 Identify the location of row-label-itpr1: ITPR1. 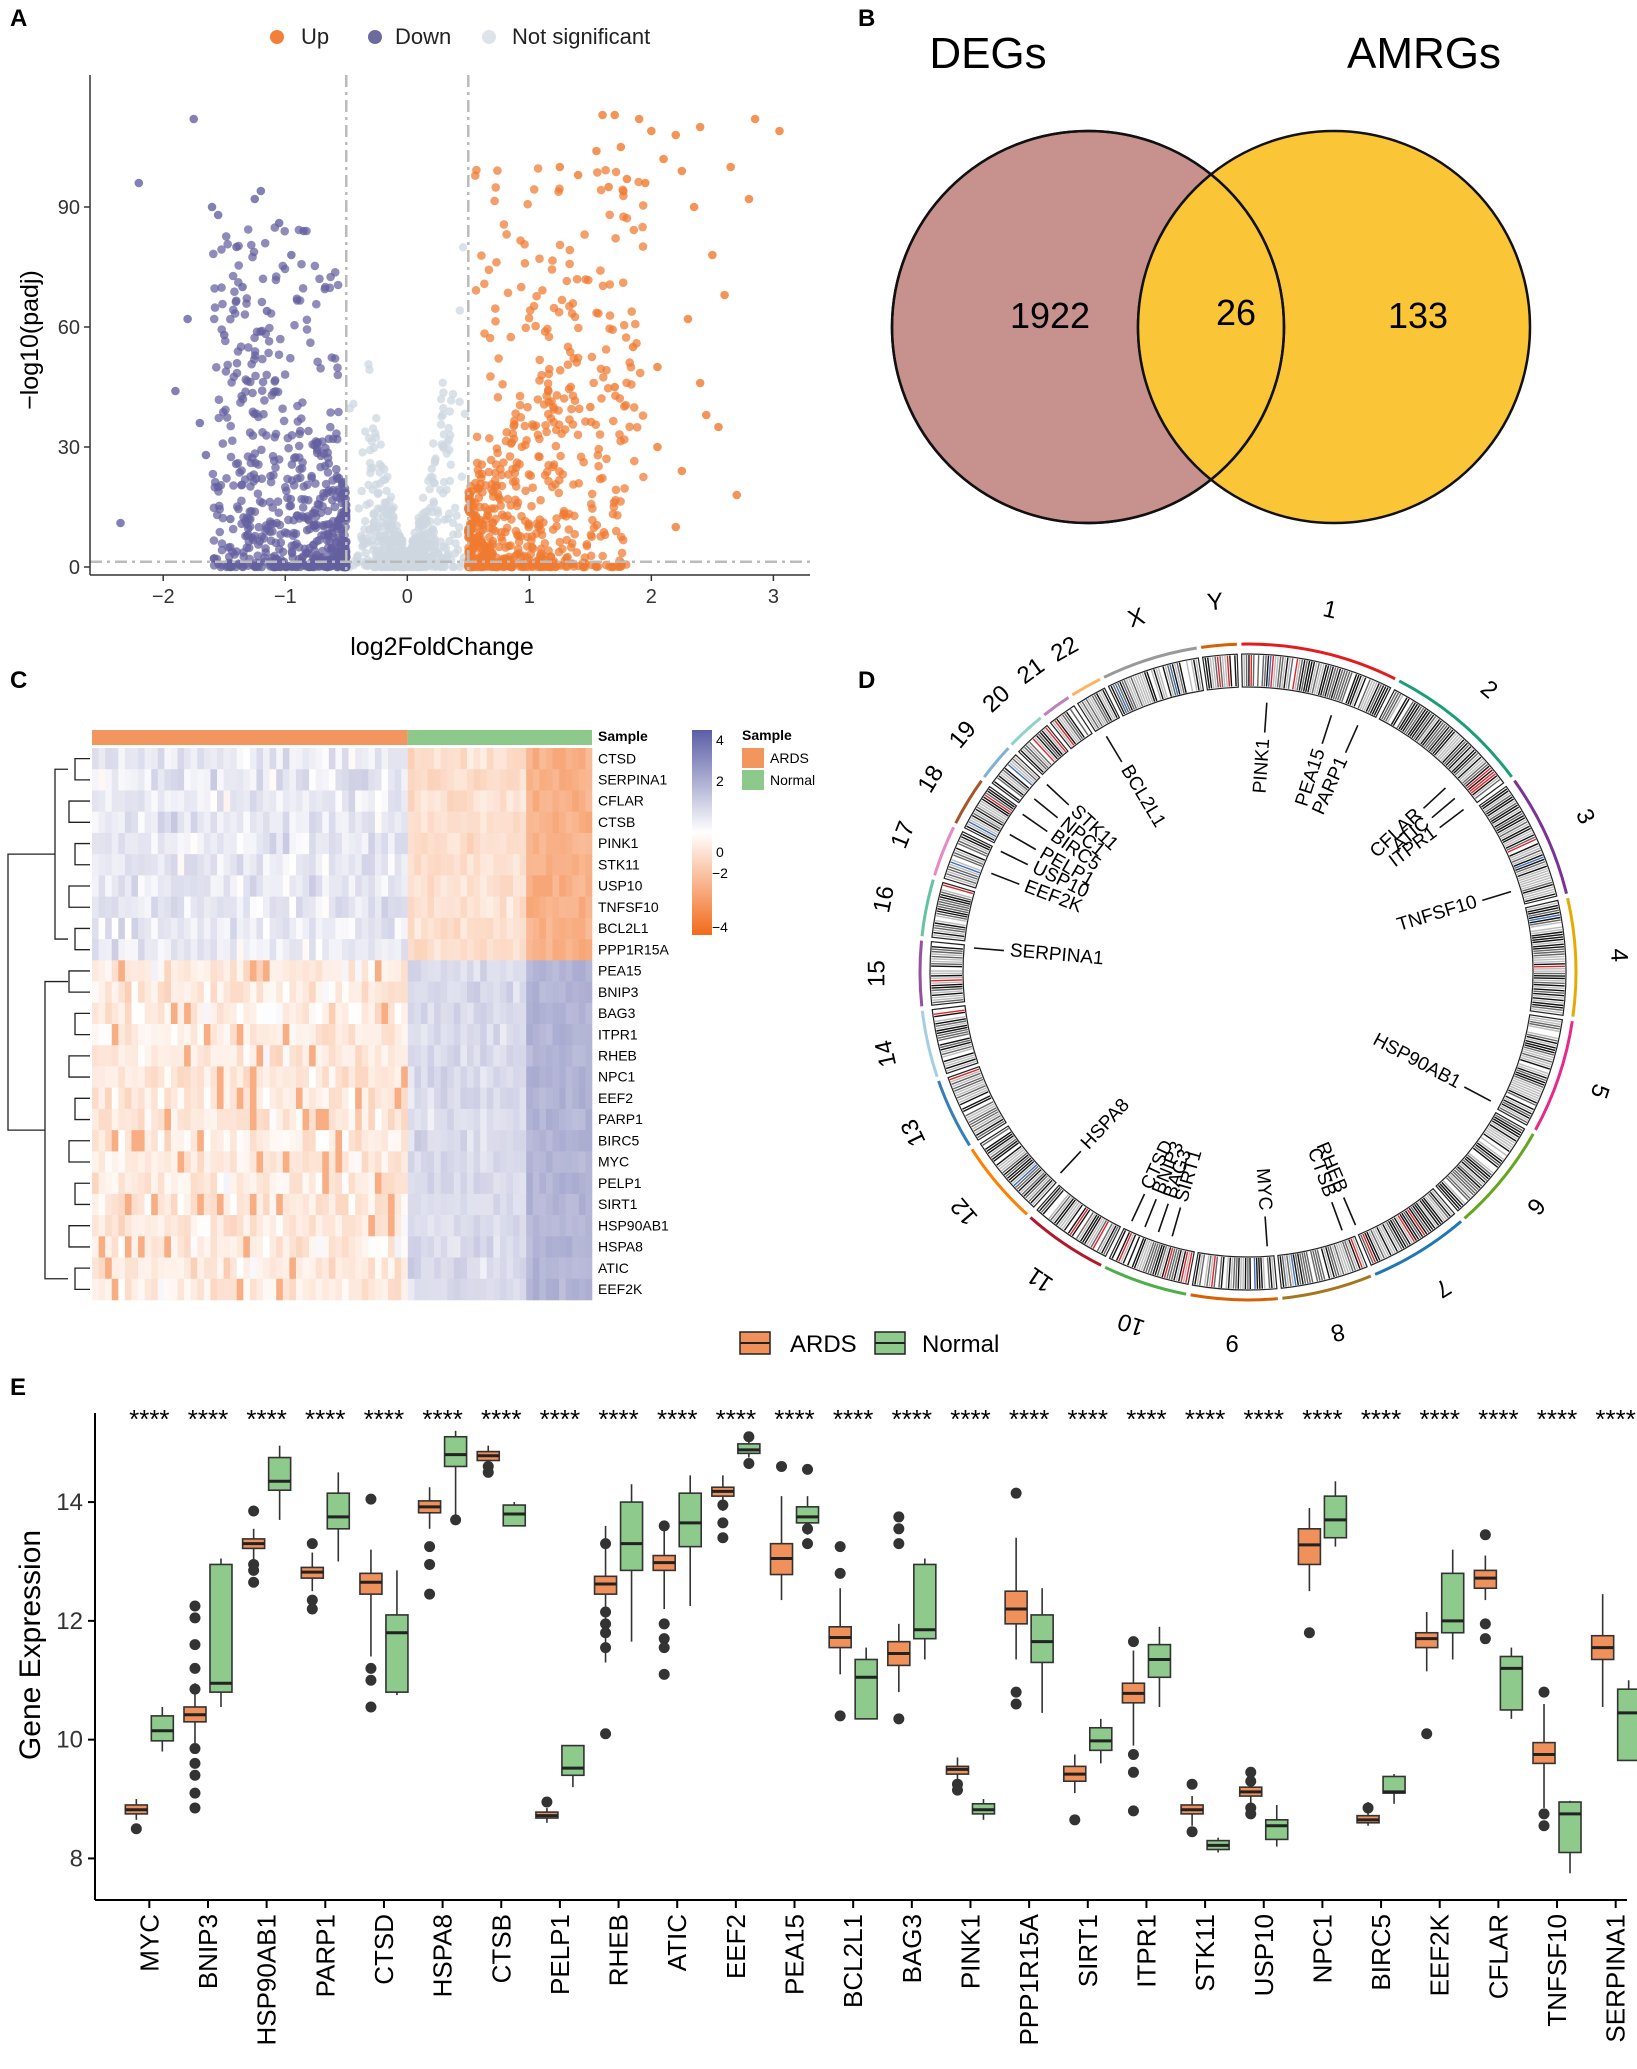
(618, 1034).